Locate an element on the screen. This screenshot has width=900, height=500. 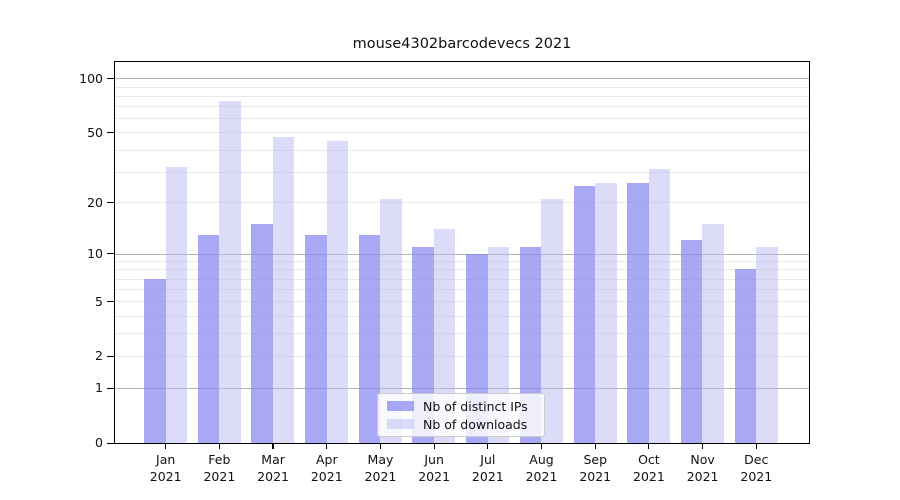
y-tick-label-100: 100 is located at coordinates (91, 78).